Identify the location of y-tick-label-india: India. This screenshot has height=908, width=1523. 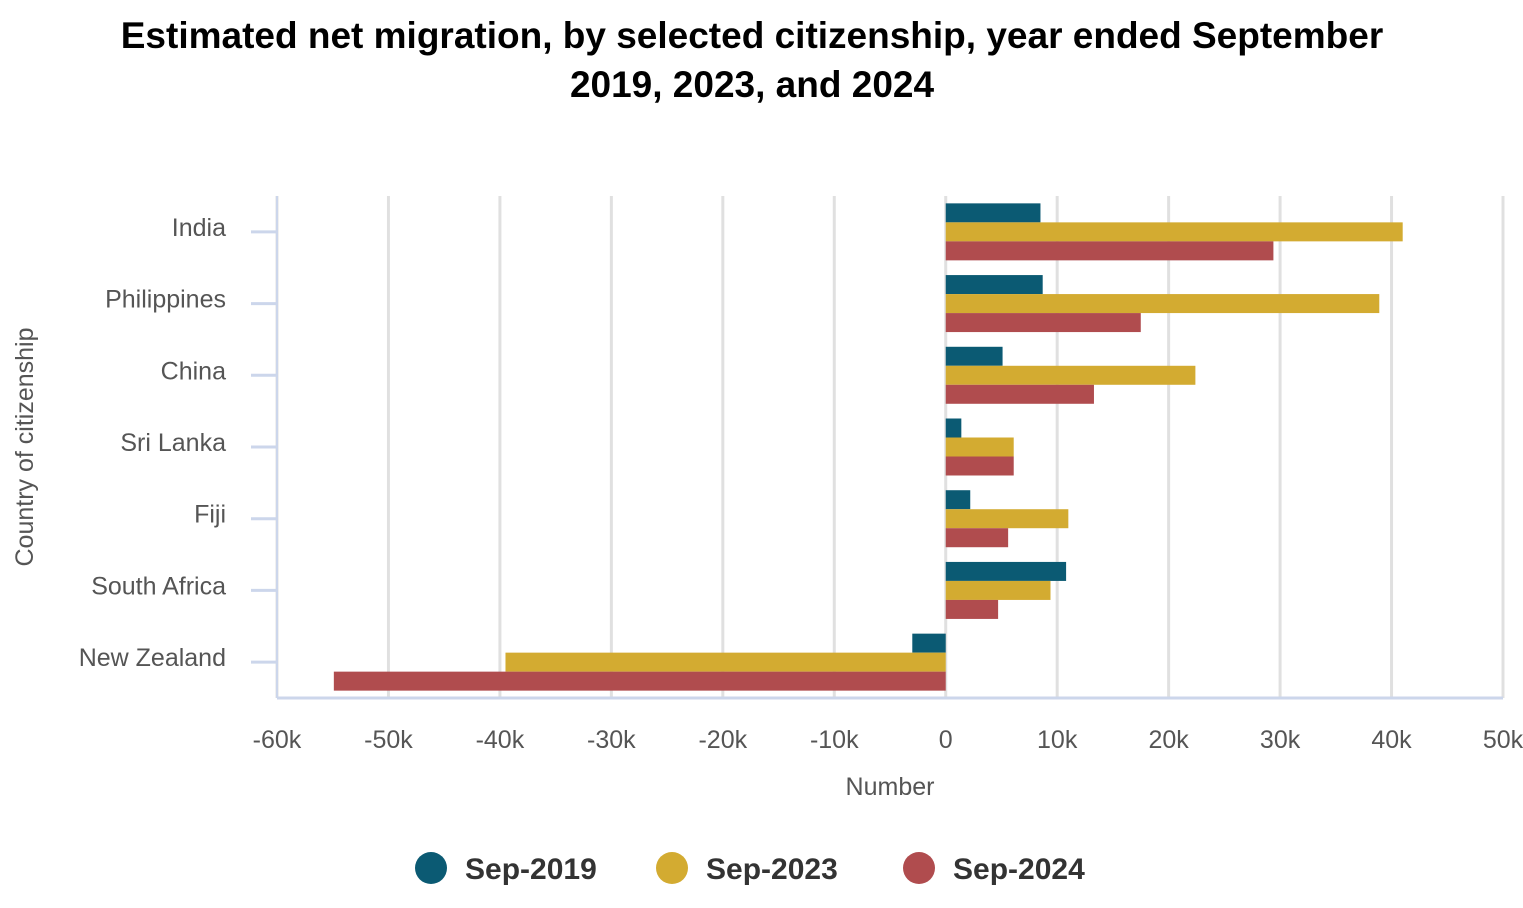
(199, 228).